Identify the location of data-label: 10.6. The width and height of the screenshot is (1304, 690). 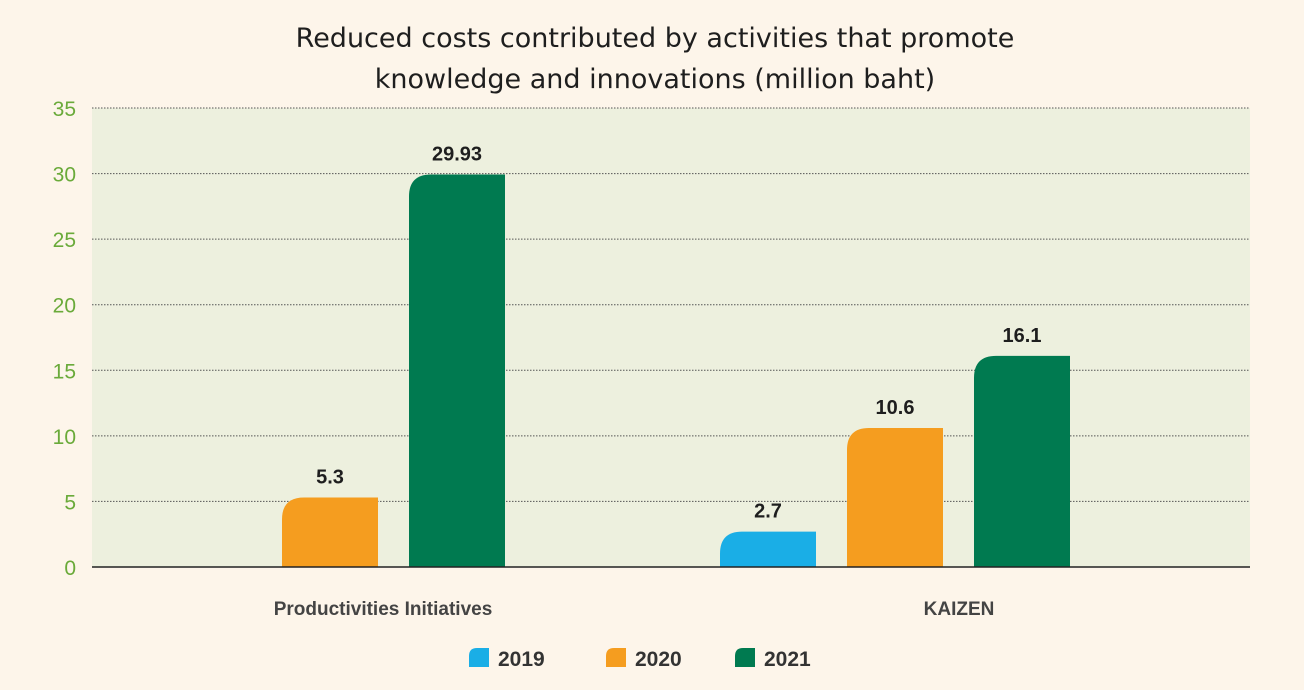
(895, 408).